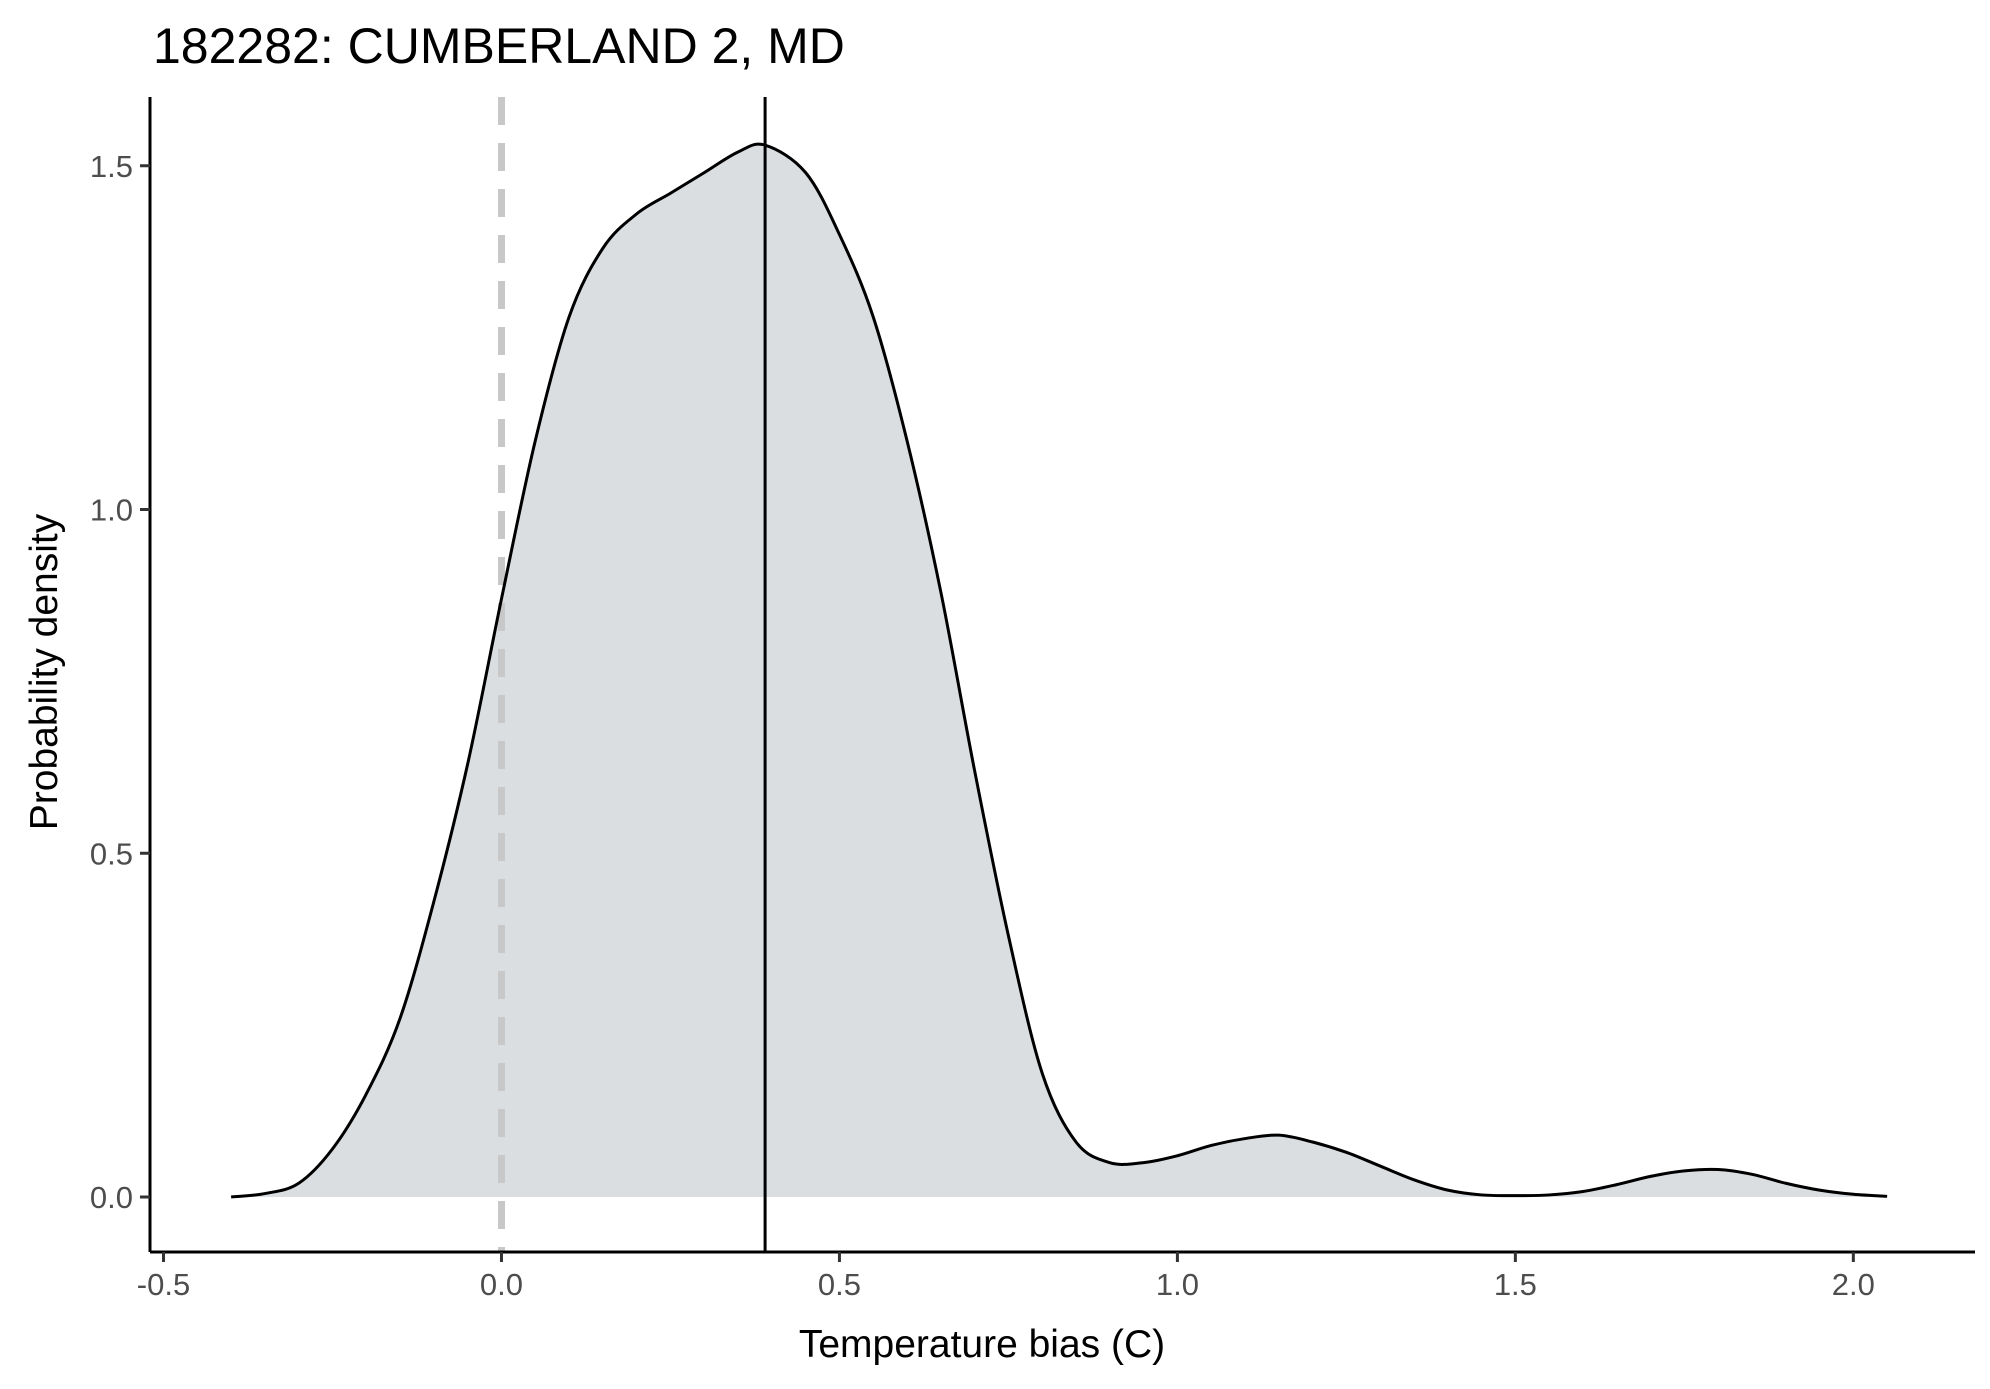 The image size is (1990, 1389). I want to click on x-tick-label: 1.5, so click(1515, 1284).